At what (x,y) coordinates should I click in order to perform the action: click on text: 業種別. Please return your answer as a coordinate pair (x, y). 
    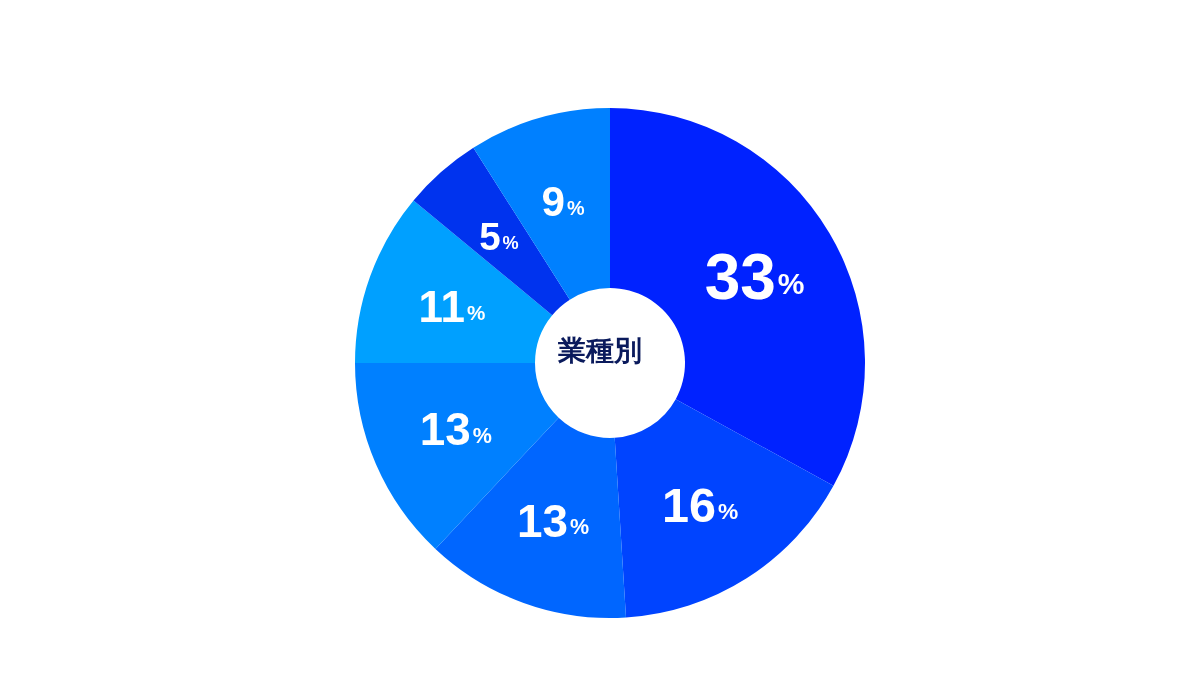
    Looking at the image, I should click on (599, 350).